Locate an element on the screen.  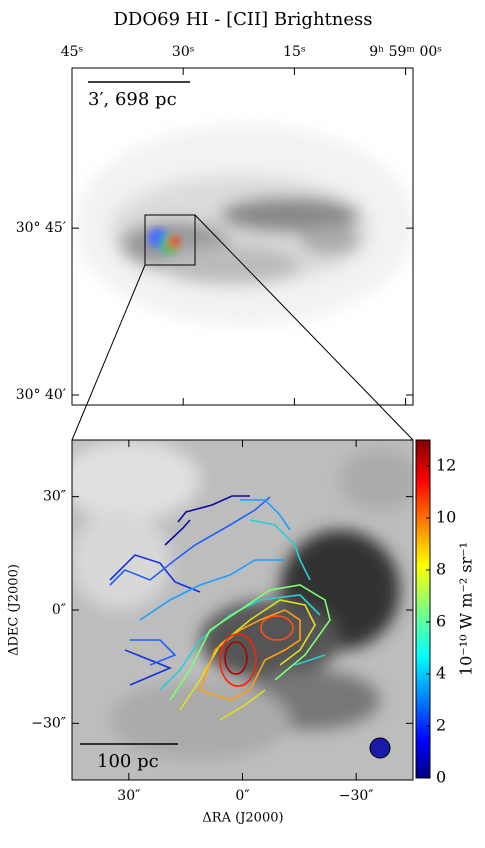
colorbar-tick-label: 6 is located at coordinates (441, 621).